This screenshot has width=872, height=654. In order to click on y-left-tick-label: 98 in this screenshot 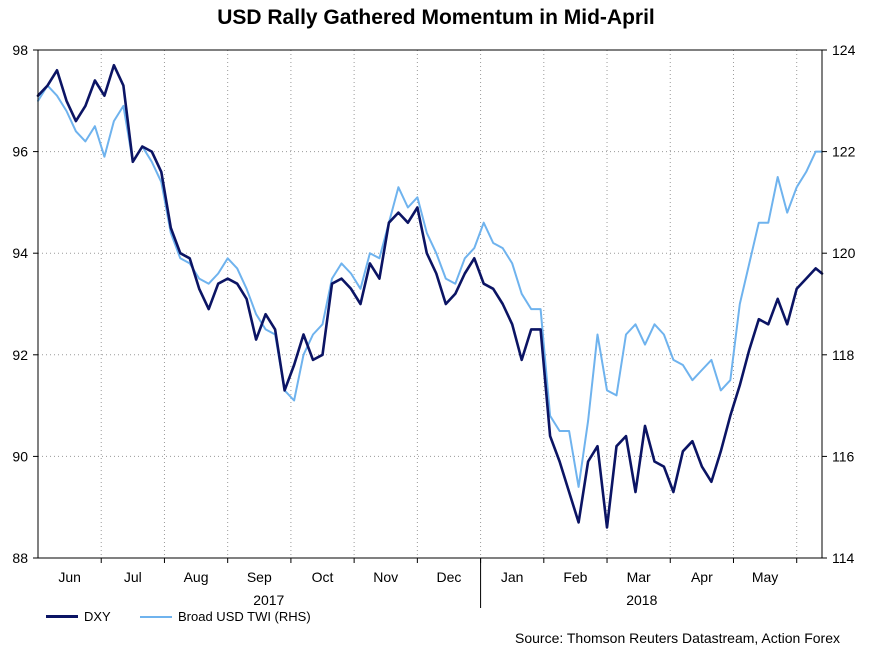, I will do `click(20, 50)`.